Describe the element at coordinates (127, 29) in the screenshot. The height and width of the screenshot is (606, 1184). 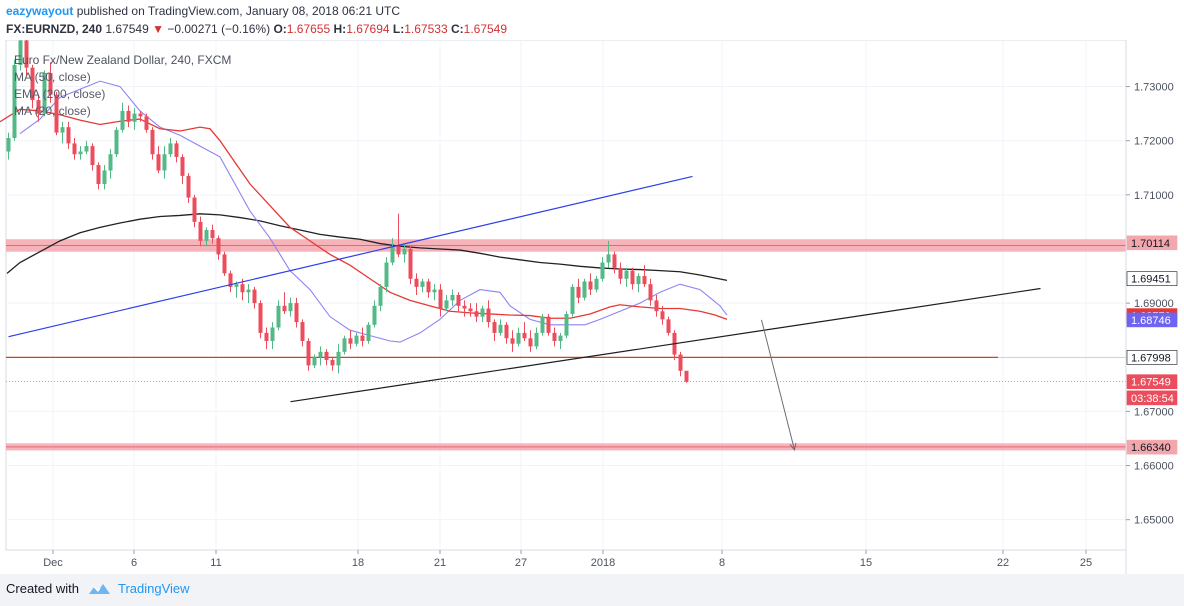
I see `last-price: 1.67549` at that location.